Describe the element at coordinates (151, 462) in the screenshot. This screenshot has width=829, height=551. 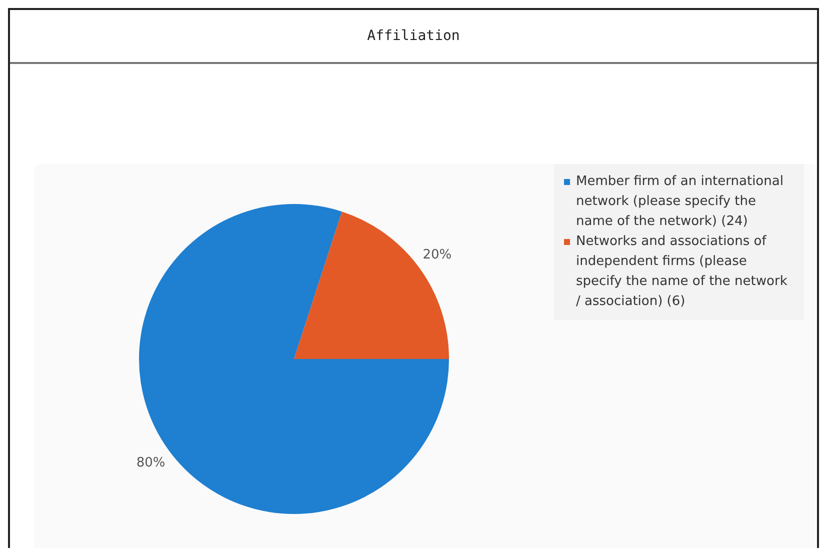
I see `data-label: 80%` at that location.